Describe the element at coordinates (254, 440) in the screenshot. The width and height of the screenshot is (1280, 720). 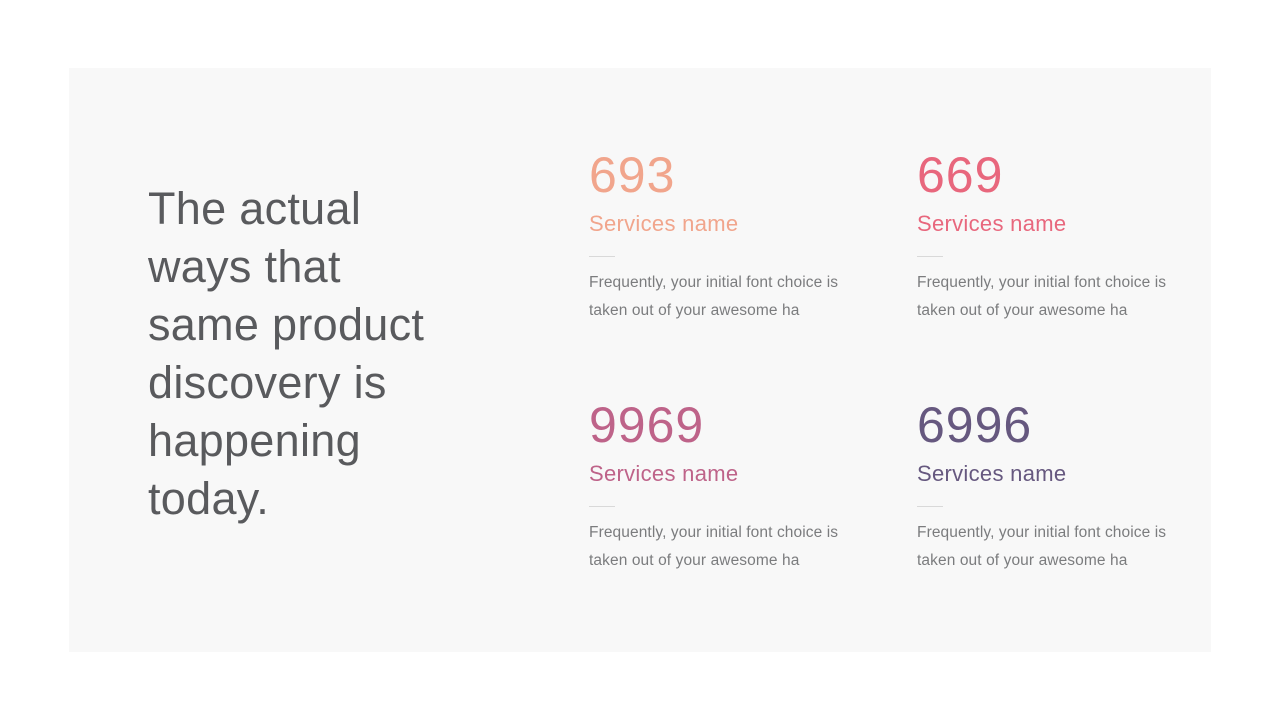
I see `heading-line: happening` at that location.